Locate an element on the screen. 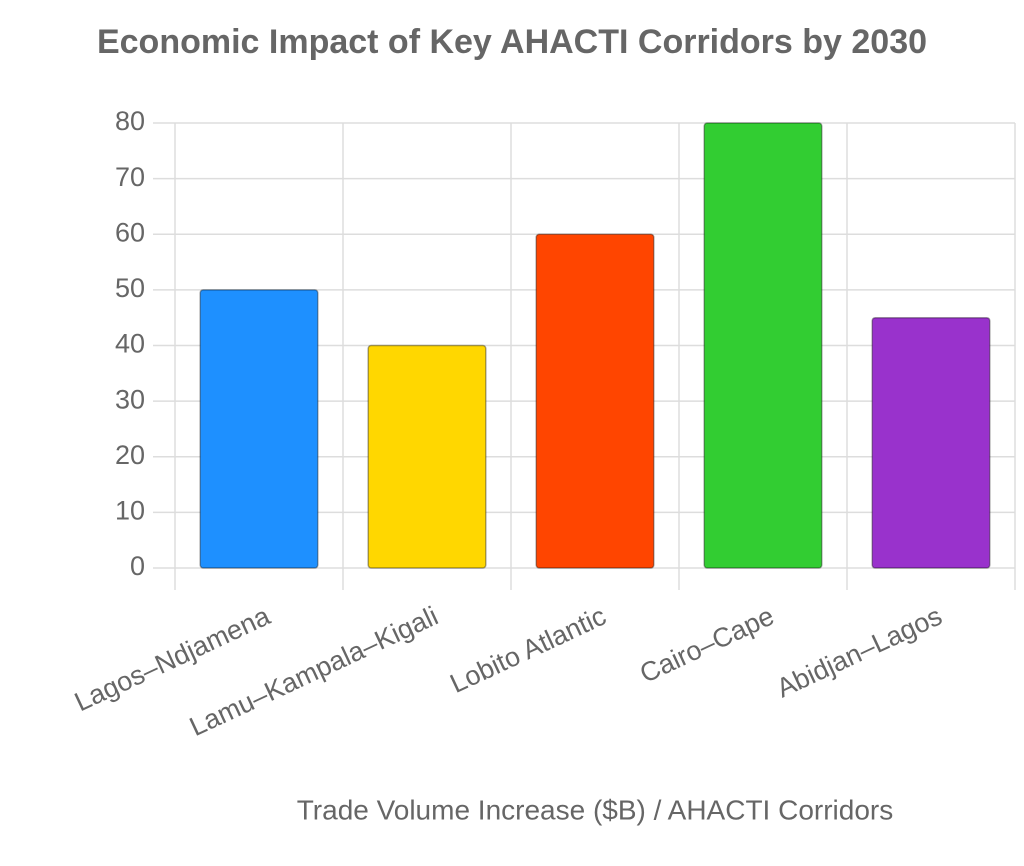  y-tick-label: 70 is located at coordinates (130, 177).